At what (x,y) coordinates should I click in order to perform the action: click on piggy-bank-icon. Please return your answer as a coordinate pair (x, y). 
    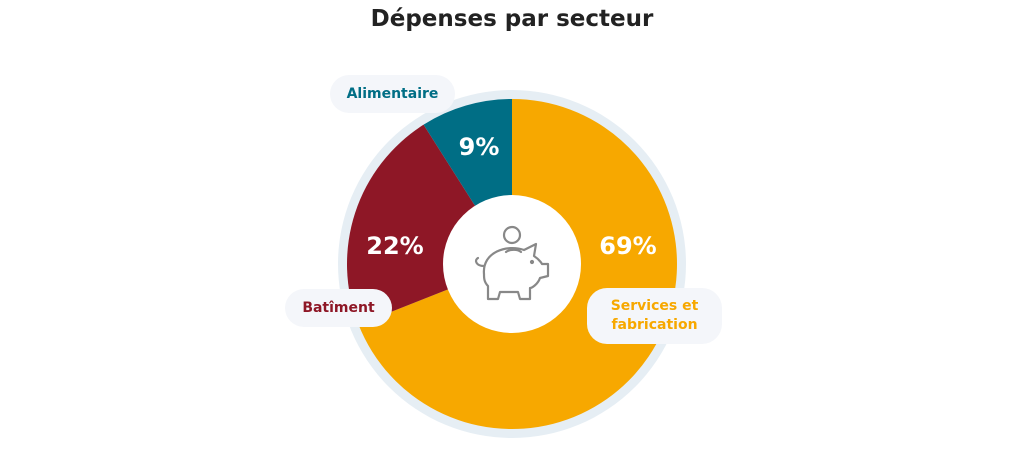
    Looking at the image, I should click on (512, 263).